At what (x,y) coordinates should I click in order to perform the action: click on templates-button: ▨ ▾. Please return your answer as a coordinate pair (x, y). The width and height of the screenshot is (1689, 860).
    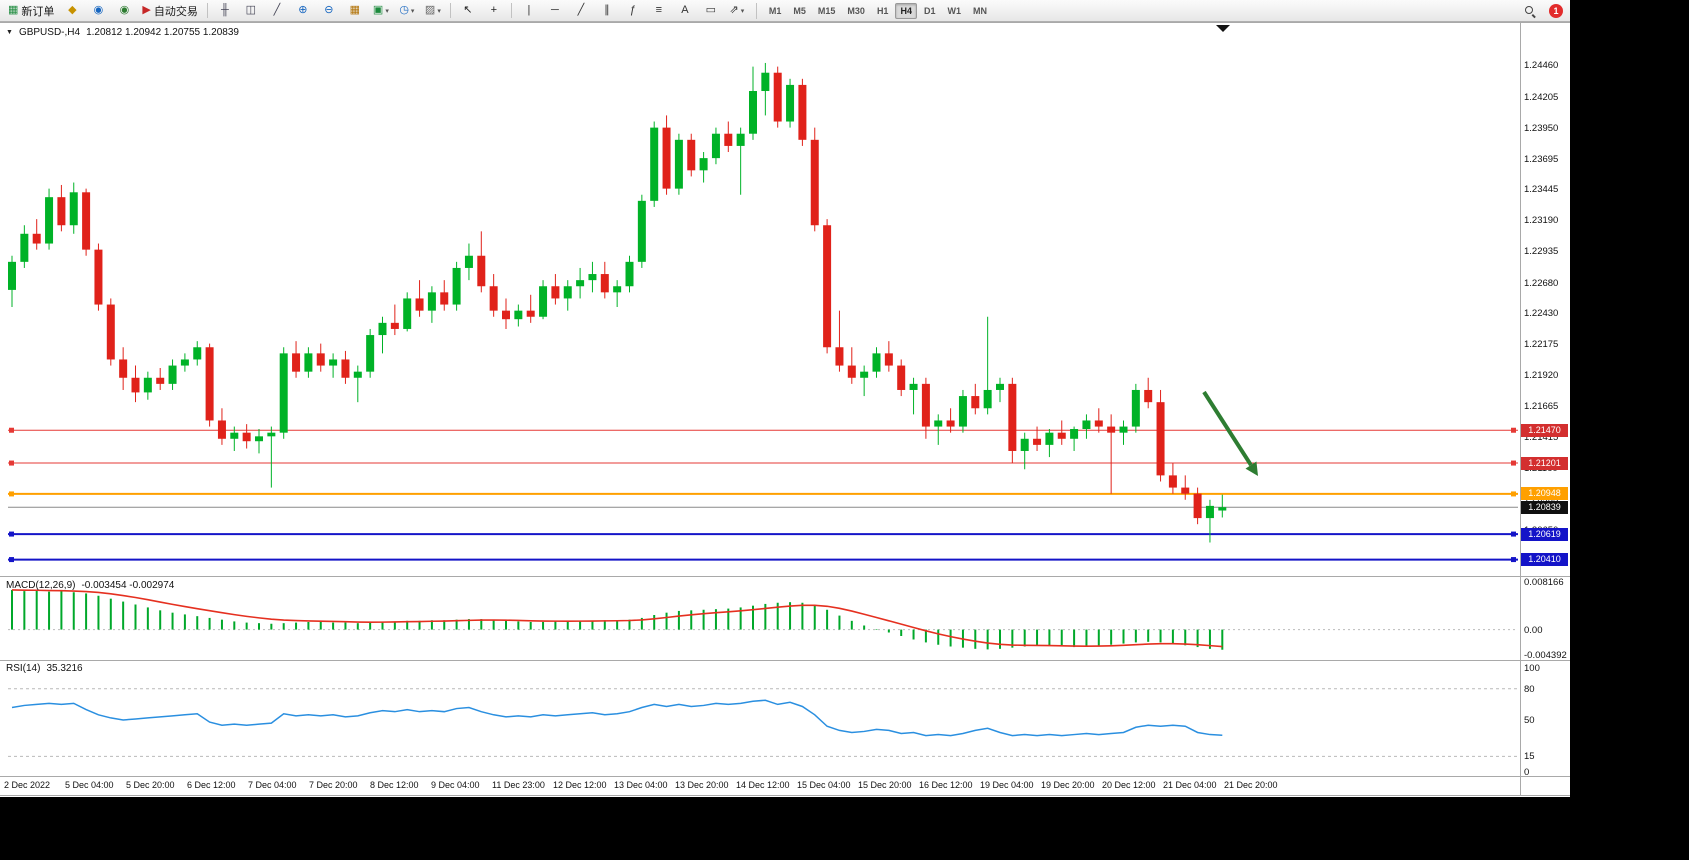
    Looking at the image, I should click on (433, 11).